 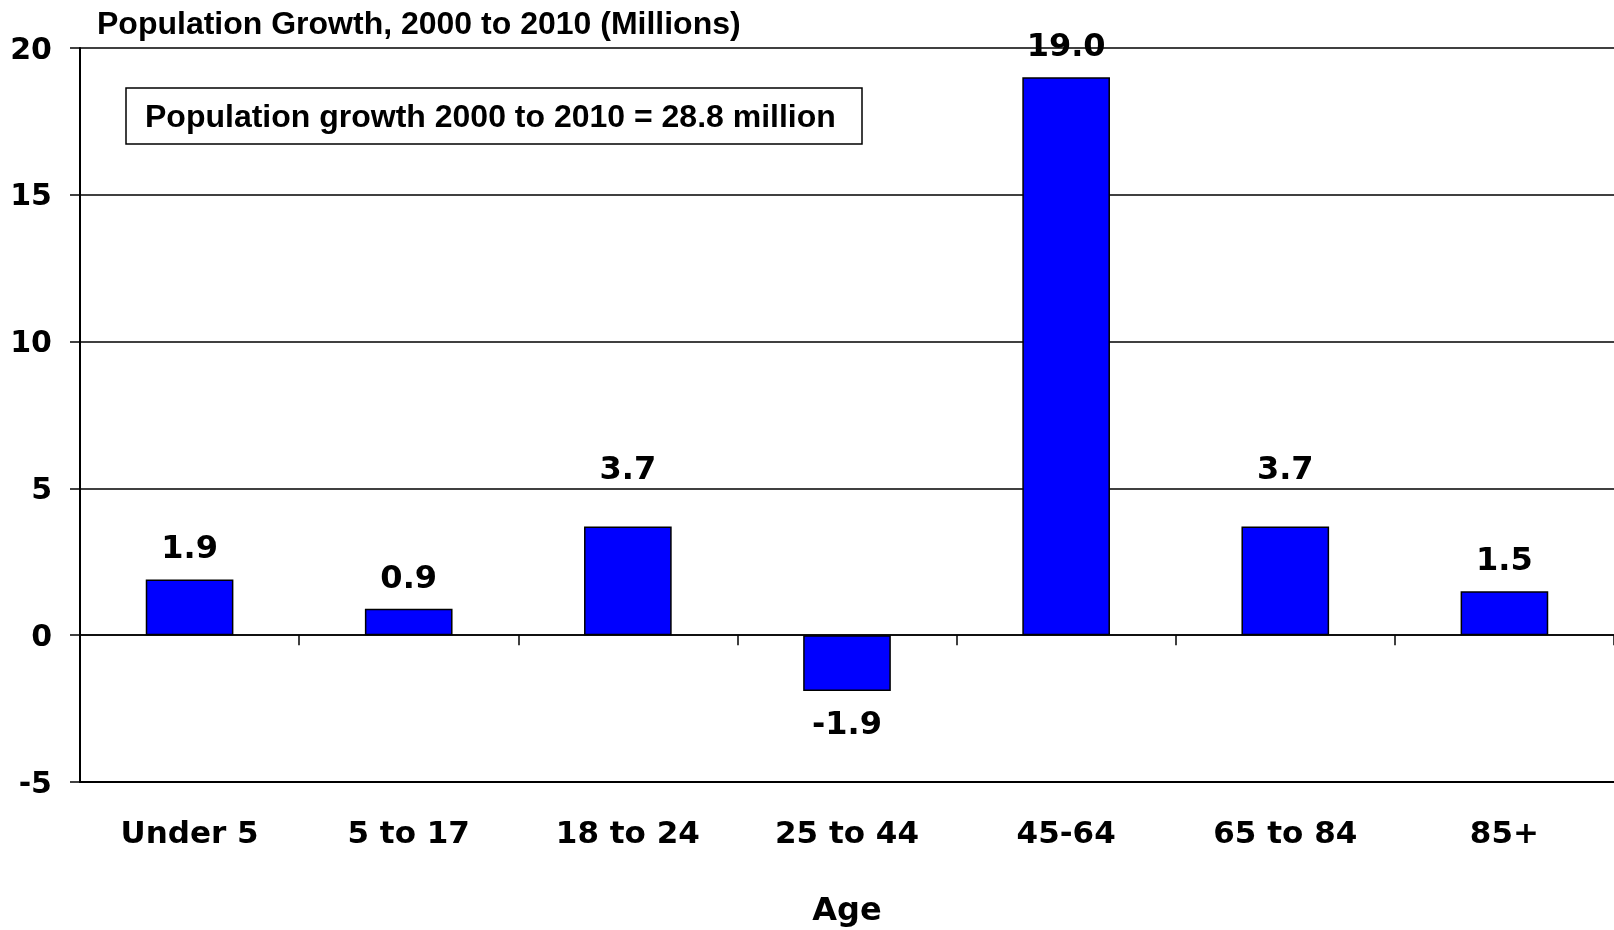 What do you see at coordinates (627, 831) in the screenshot?
I see `x-tick-label: 18 to 24` at bounding box center [627, 831].